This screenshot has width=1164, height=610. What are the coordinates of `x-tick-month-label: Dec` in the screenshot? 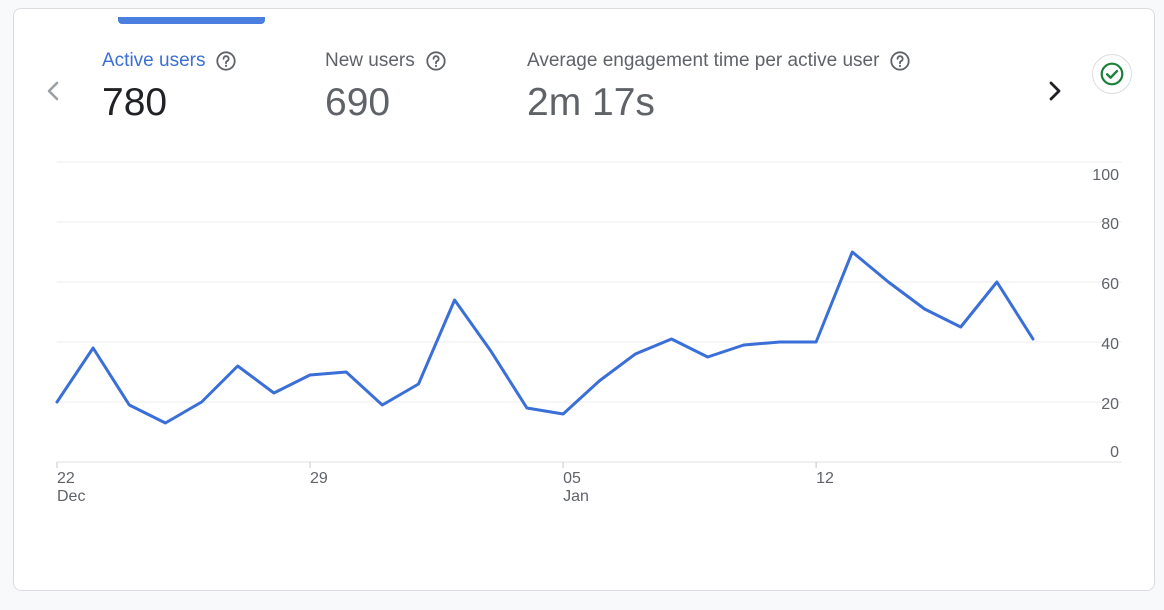 It's located at (71, 496).